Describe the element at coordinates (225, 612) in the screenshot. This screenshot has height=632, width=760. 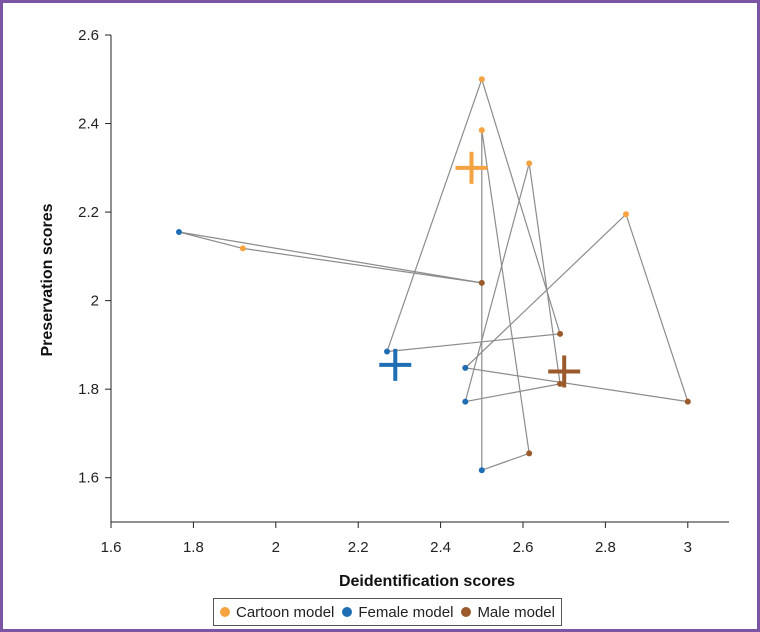
I see `cartoon-dot-icon` at that location.